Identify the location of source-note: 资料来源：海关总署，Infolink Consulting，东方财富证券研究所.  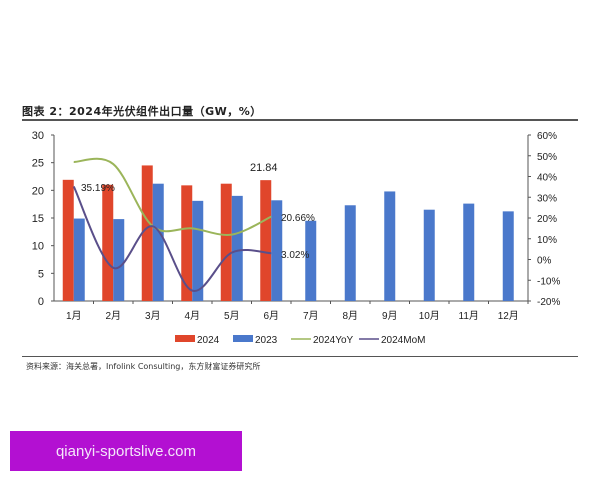
(143, 366).